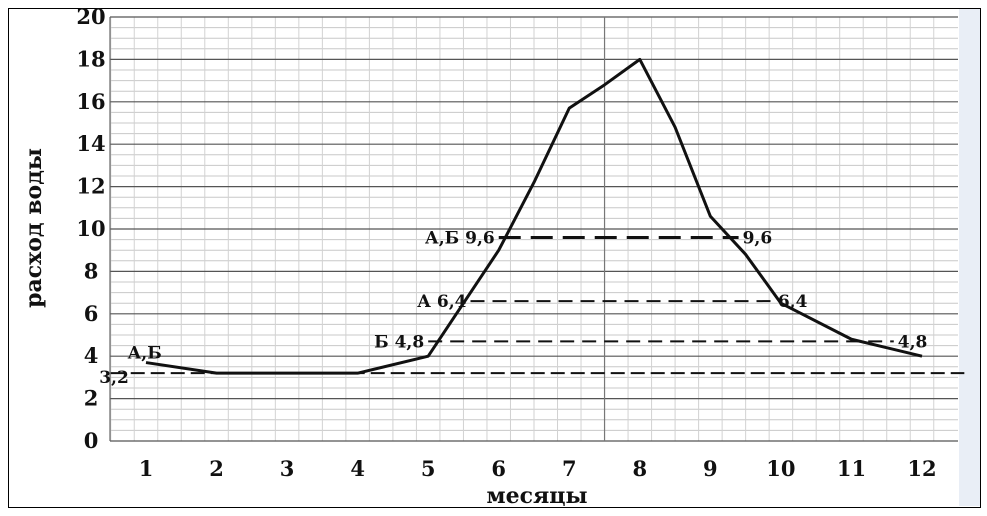 The width and height of the screenshot is (987, 516). What do you see at coordinates (216, 468) in the screenshot?
I see `x-tick-label: 2` at bounding box center [216, 468].